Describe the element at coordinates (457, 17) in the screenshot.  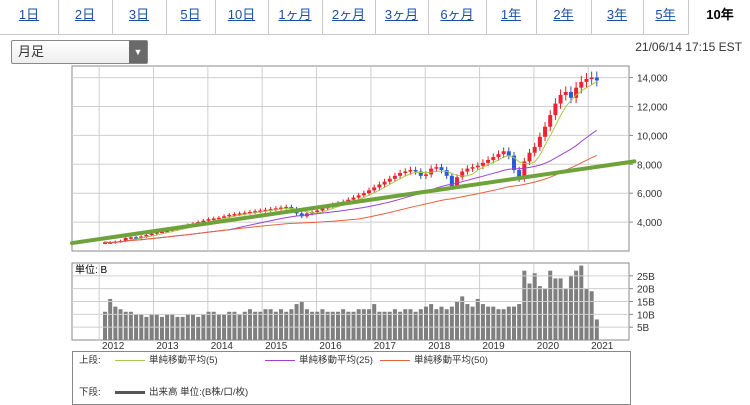
I see `tab-9: 6ヶ月` at that location.